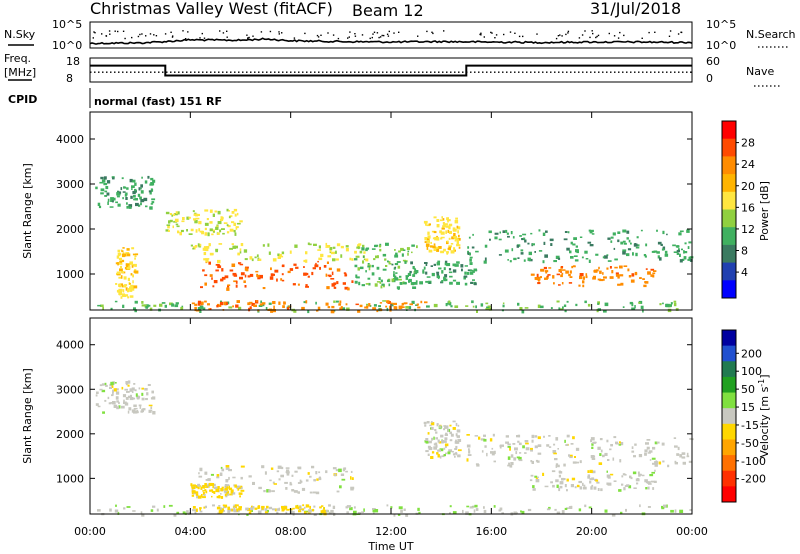 The width and height of the screenshot is (800, 554). I want to click on freq-label-1: Freq., so click(17, 58).